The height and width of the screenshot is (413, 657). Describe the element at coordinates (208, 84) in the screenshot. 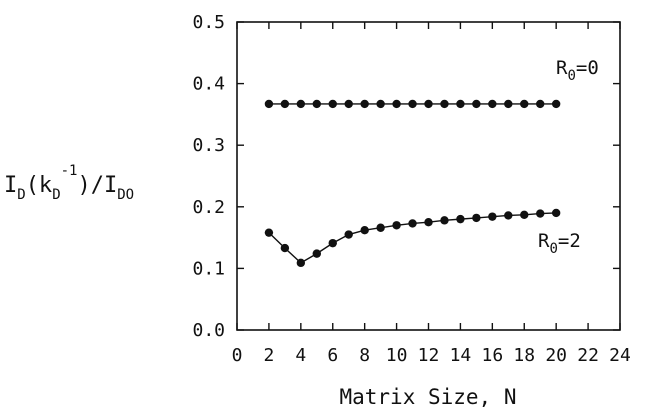

I see `y-tick-label: 0.4` at that location.